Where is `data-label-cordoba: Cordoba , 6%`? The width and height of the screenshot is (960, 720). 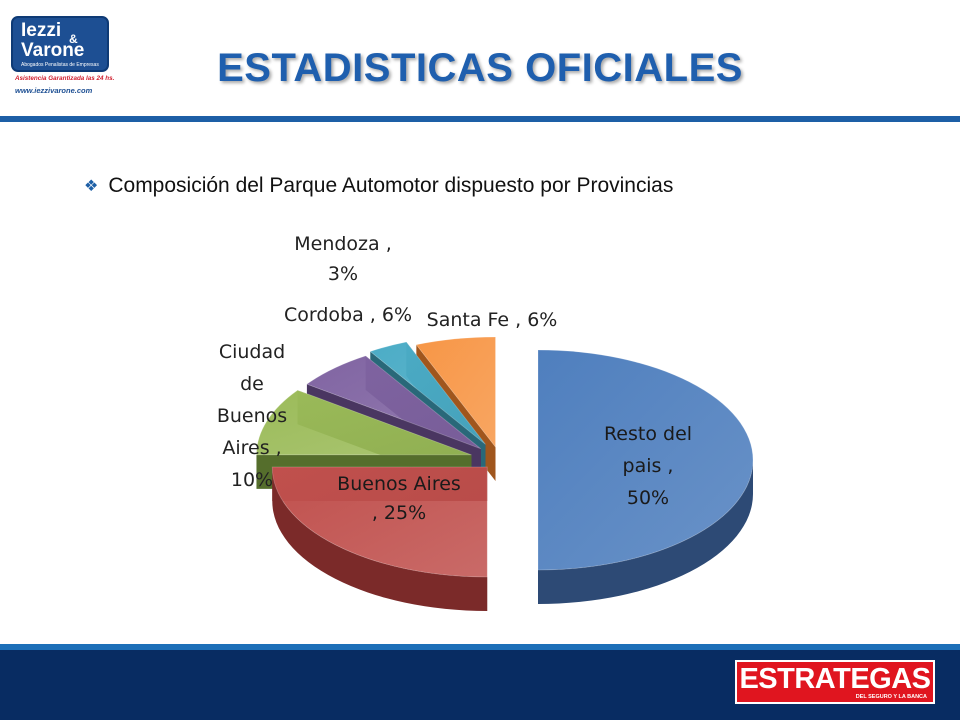 data-label-cordoba: Cordoba , 6% is located at coordinates (348, 315).